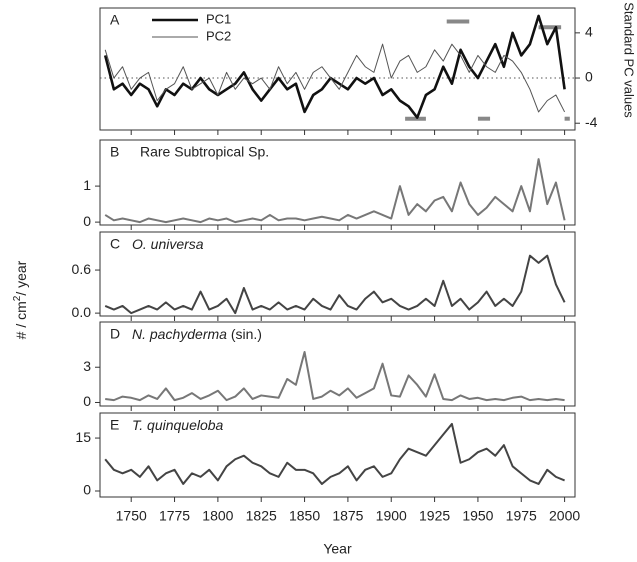 The image size is (637, 562). I want to click on x-tick-label: 1975, so click(521, 516).